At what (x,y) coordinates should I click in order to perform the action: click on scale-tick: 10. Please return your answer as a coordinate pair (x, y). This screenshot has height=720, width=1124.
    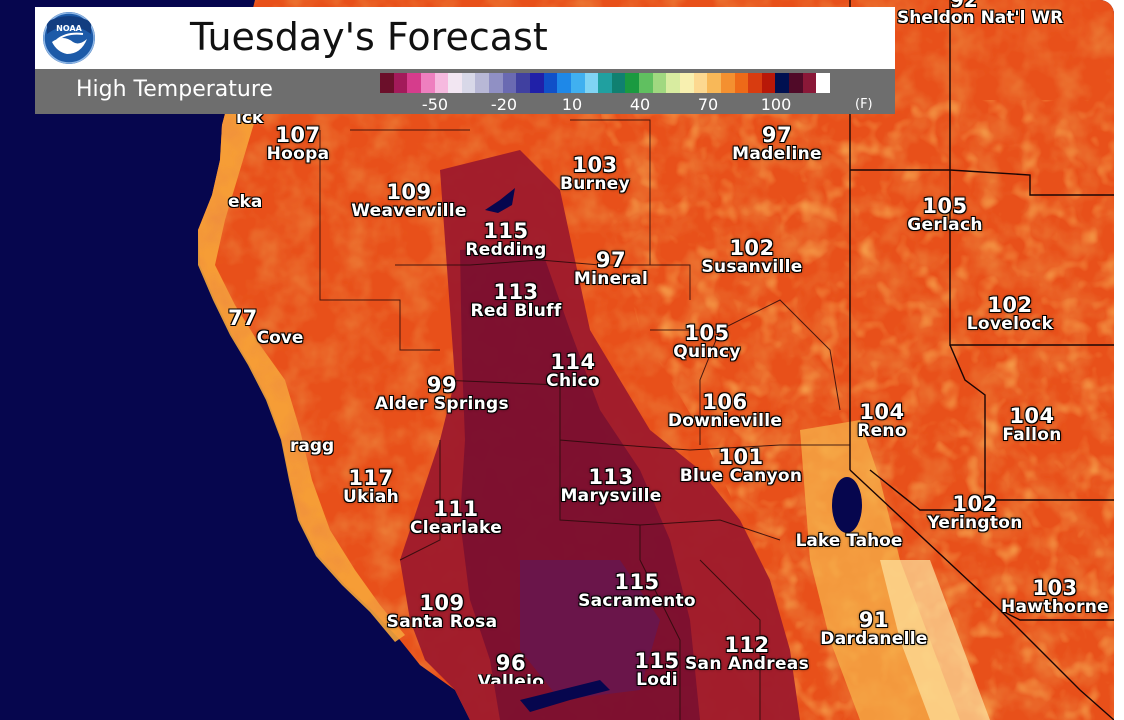
    Looking at the image, I should click on (572, 104).